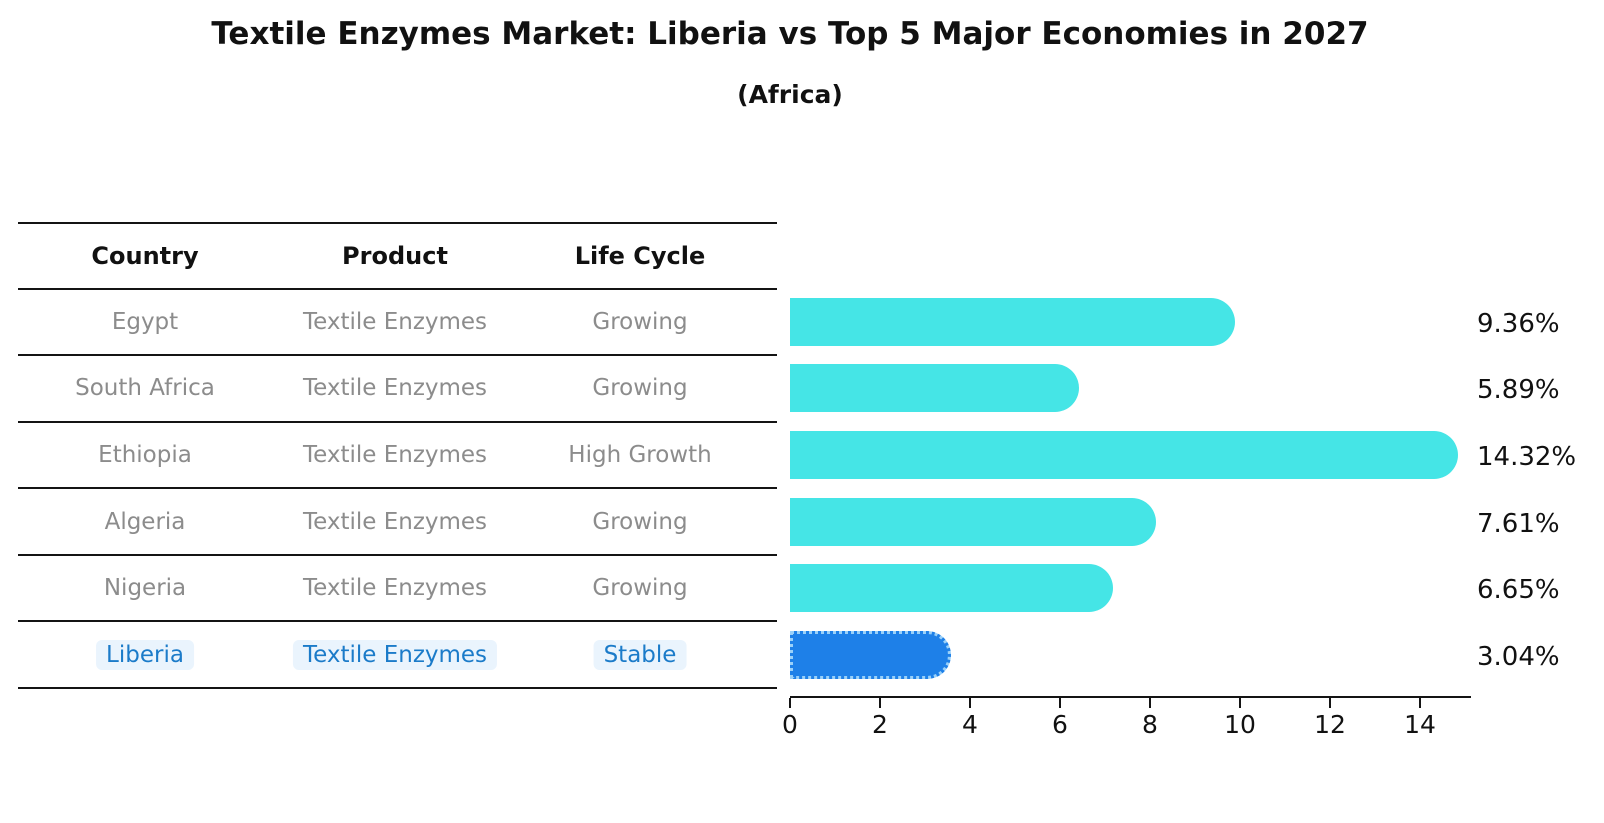 This screenshot has height=823, width=1604. I want to click on table-column-header: Life Cycle, so click(640, 256).